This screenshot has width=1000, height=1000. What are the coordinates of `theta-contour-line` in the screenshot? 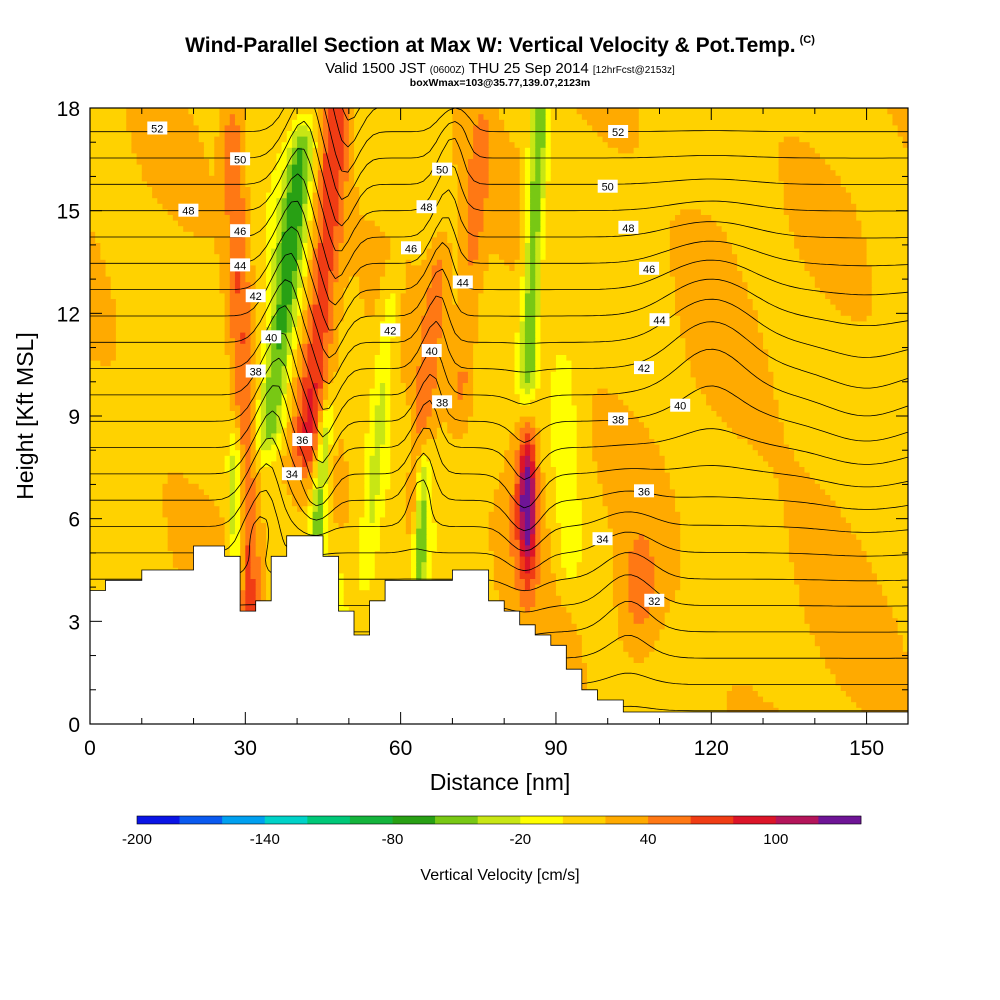 It's located at (499, 278).